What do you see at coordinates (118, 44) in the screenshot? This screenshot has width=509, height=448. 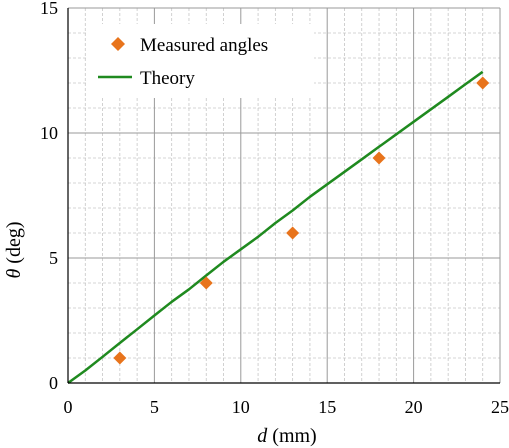 I see `legend-marker-measured-angles` at bounding box center [118, 44].